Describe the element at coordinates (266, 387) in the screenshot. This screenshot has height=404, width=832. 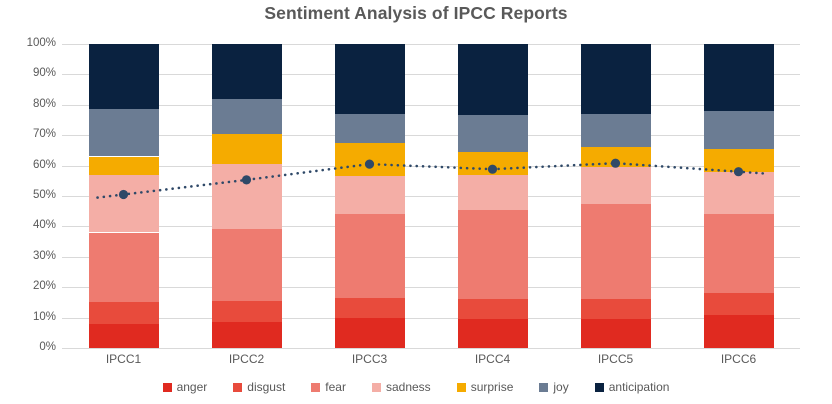
I see `legend-item-label: disgust` at that location.